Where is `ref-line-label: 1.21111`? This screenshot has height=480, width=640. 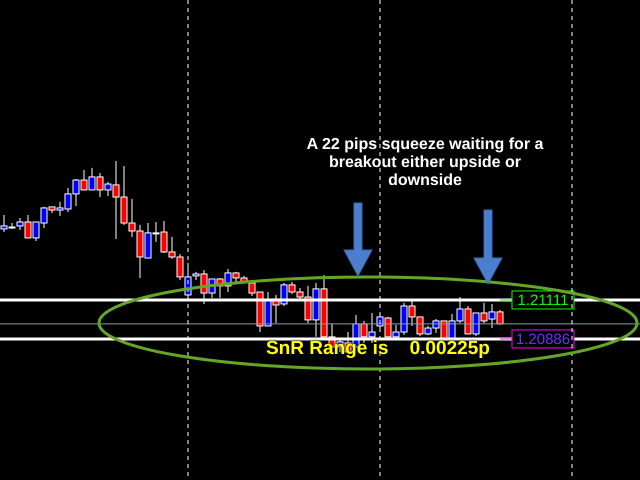
ref-line-label: 1.21111 is located at coordinates (543, 300).